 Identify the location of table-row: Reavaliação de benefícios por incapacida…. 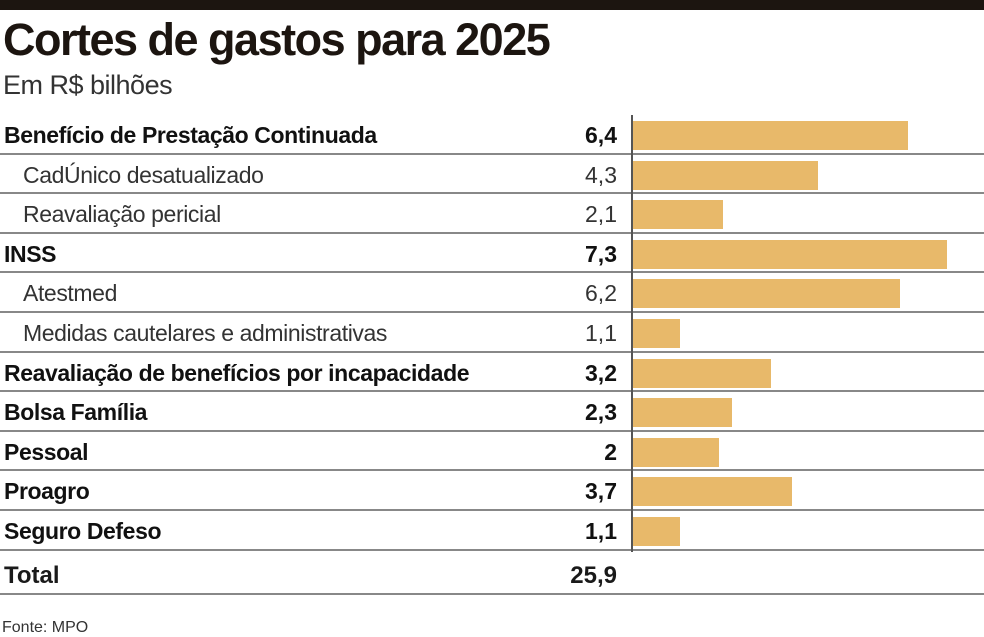
(492, 373).